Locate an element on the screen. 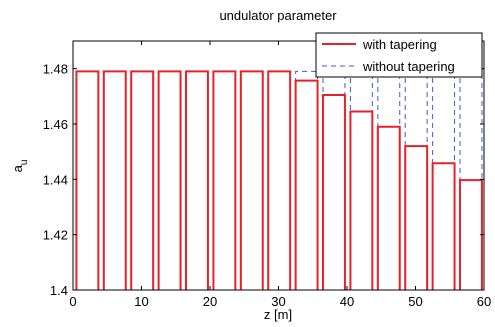 Image resolution: width=495 pixels, height=327 pixels. x-tick-label: 20 is located at coordinates (210, 301).